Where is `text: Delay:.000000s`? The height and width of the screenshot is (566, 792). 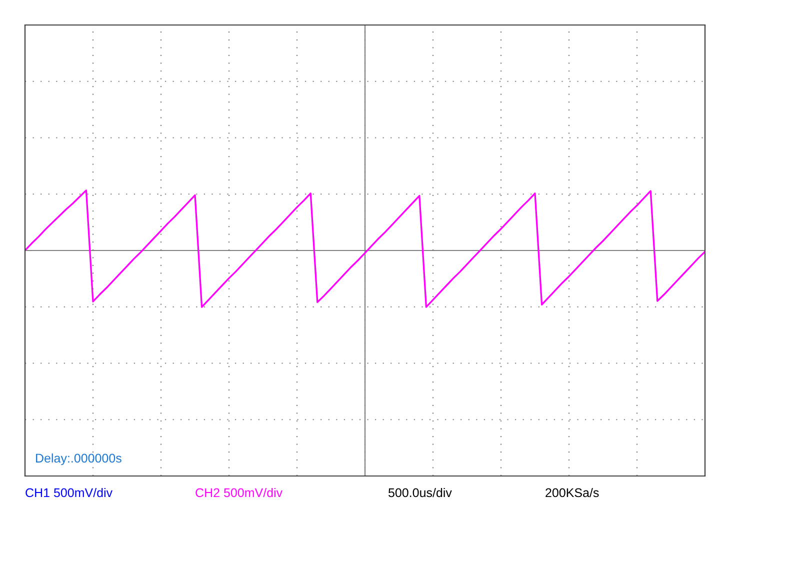 text: Delay:.000000s is located at coordinates (79, 459).